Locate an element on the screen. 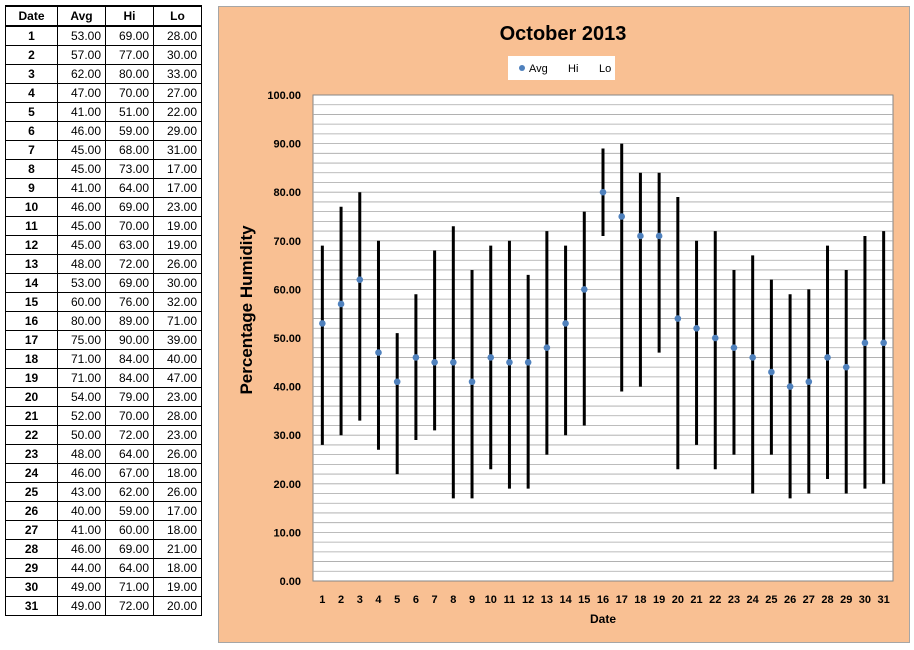 This screenshot has height=650, width=914. cell-date: 27 is located at coordinates (31, 530).